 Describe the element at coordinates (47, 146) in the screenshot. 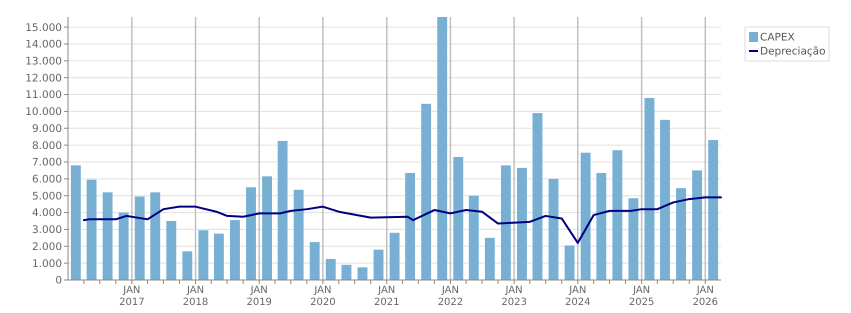

I see `y-tick-label: 8.000` at that location.